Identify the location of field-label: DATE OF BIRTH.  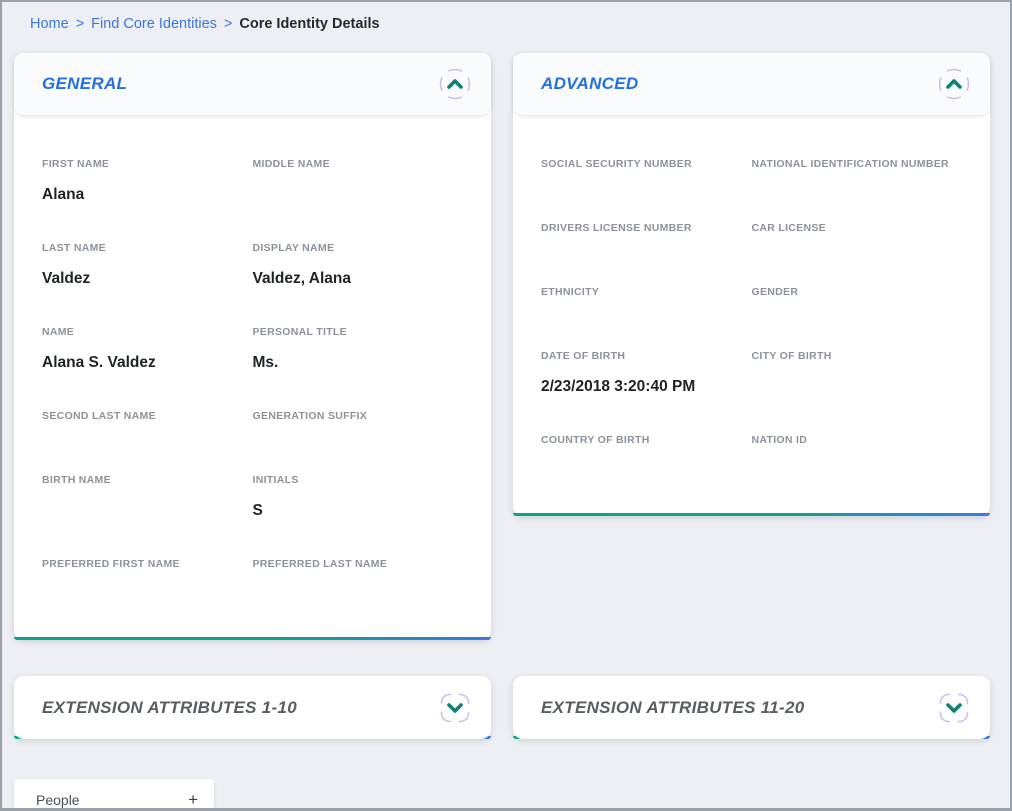
(583, 356).